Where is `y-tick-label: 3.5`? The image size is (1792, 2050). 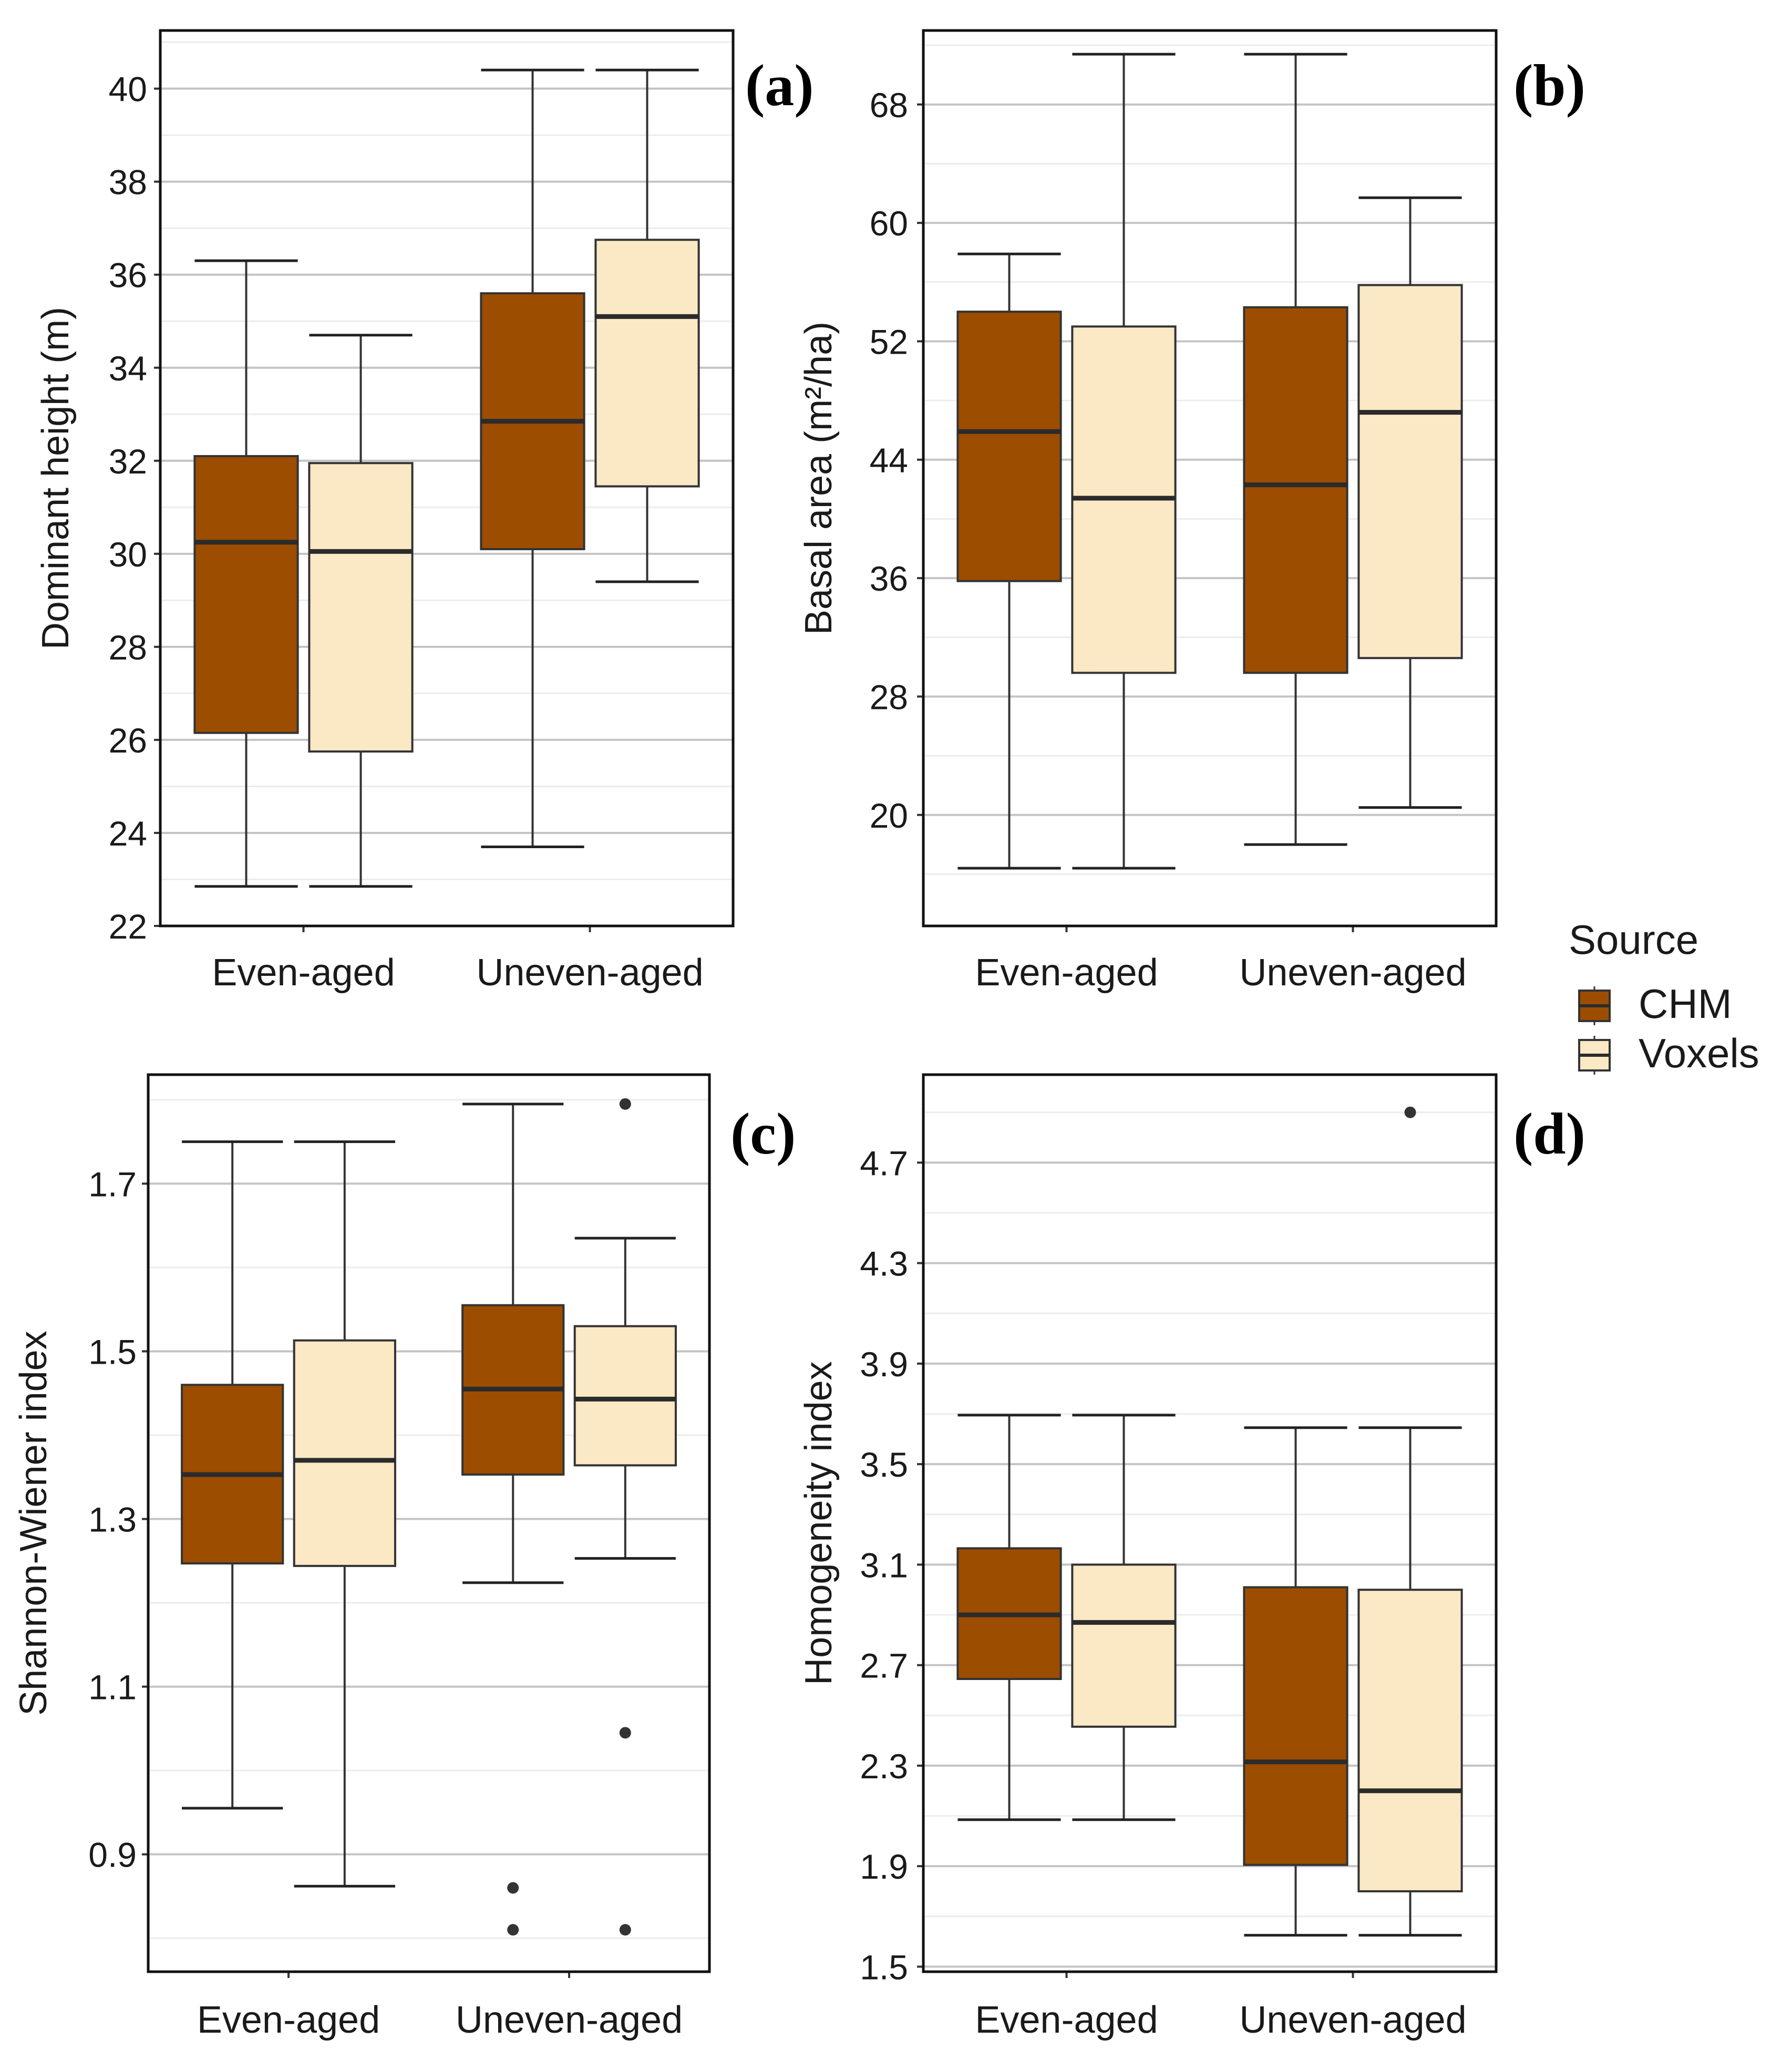
y-tick-label: 3.5 is located at coordinates (884, 1464).